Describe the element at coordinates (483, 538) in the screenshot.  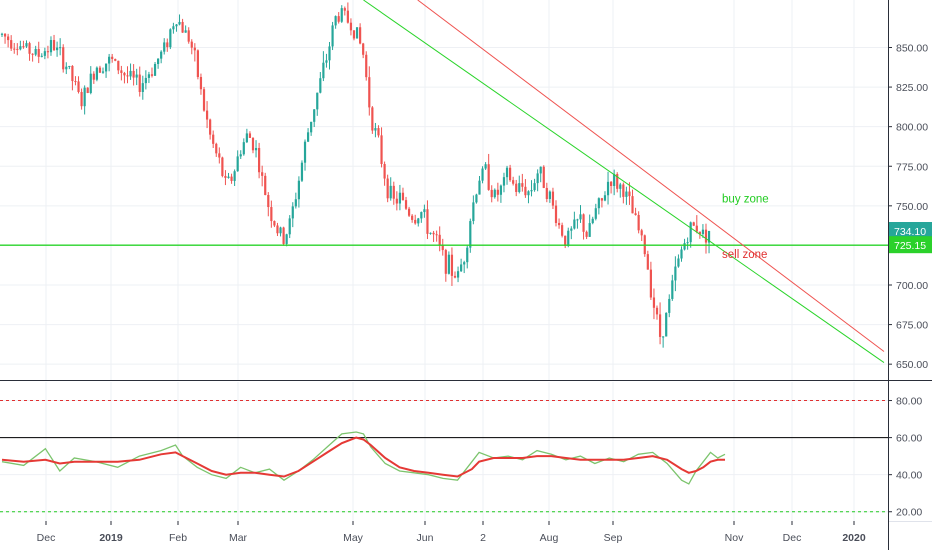
I see `time-tick-label: 2` at that location.